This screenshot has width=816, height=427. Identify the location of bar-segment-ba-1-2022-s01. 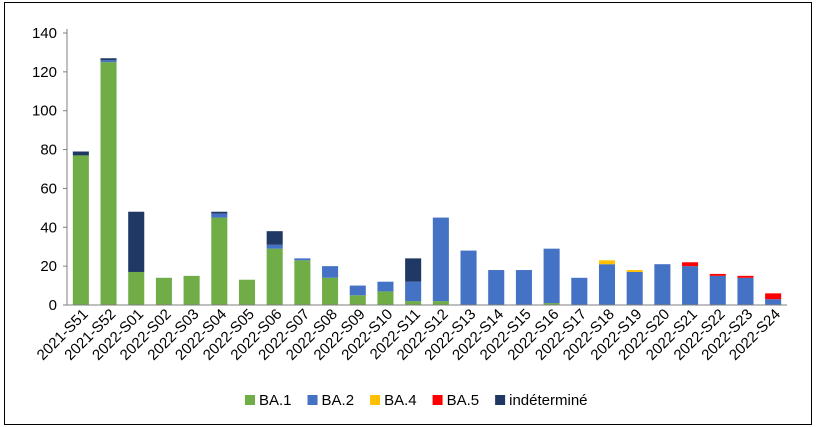
(136, 288).